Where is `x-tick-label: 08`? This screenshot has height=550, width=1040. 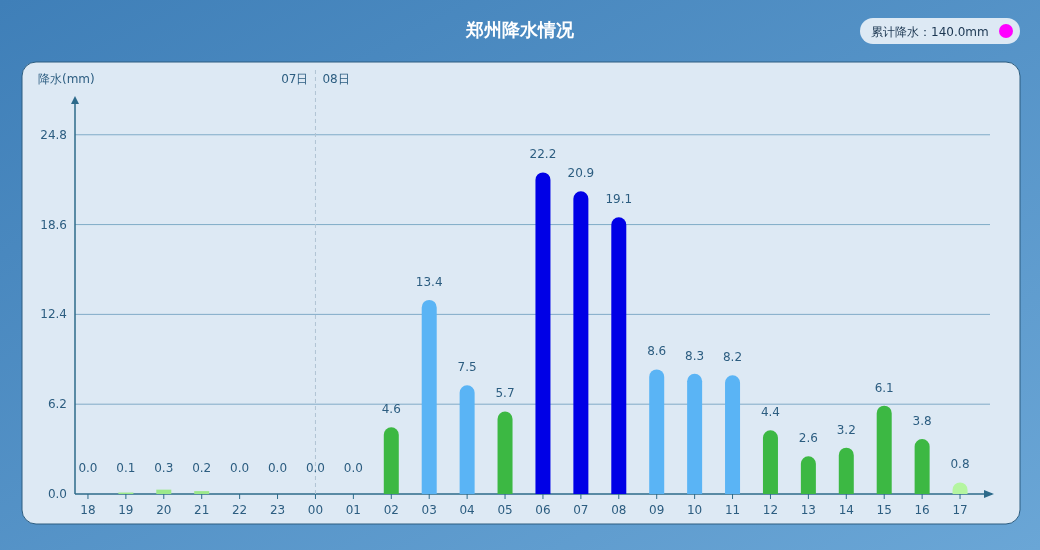 x-tick-label: 08 is located at coordinates (619, 510).